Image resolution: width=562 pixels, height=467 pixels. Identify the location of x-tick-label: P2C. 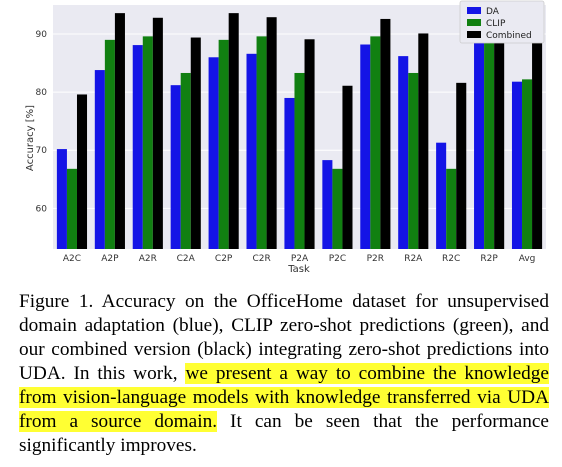
(337, 259).